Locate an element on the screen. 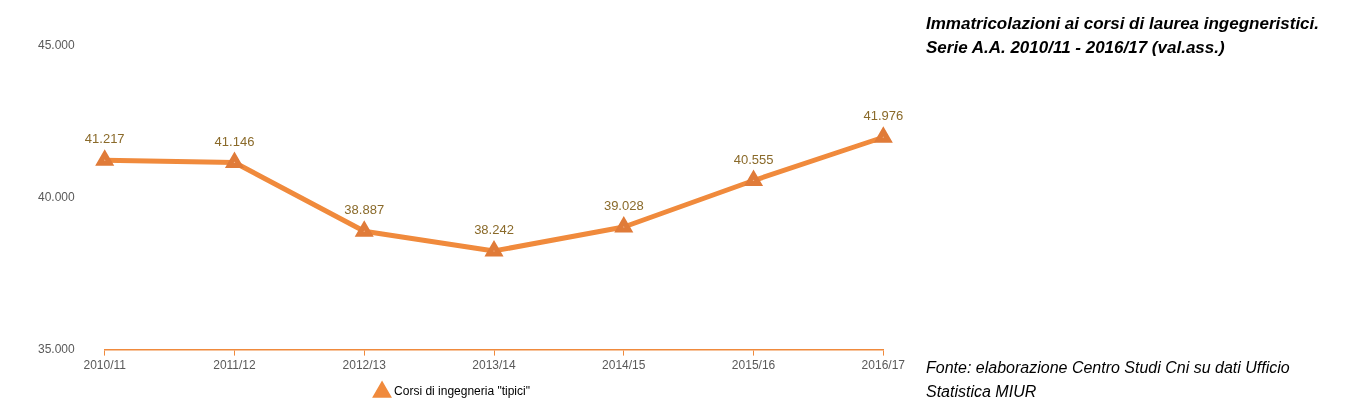 Image resolution: width=1355 pixels, height=417 pixels. x-tick-label: 2010/11 is located at coordinates (105, 365).